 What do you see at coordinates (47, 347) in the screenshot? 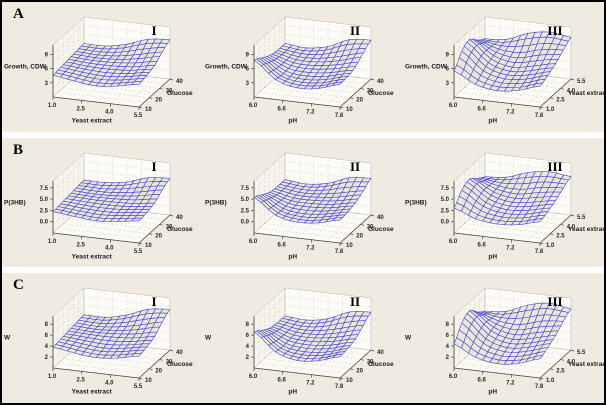
I see `z-tick-label: 4` at bounding box center [47, 347].